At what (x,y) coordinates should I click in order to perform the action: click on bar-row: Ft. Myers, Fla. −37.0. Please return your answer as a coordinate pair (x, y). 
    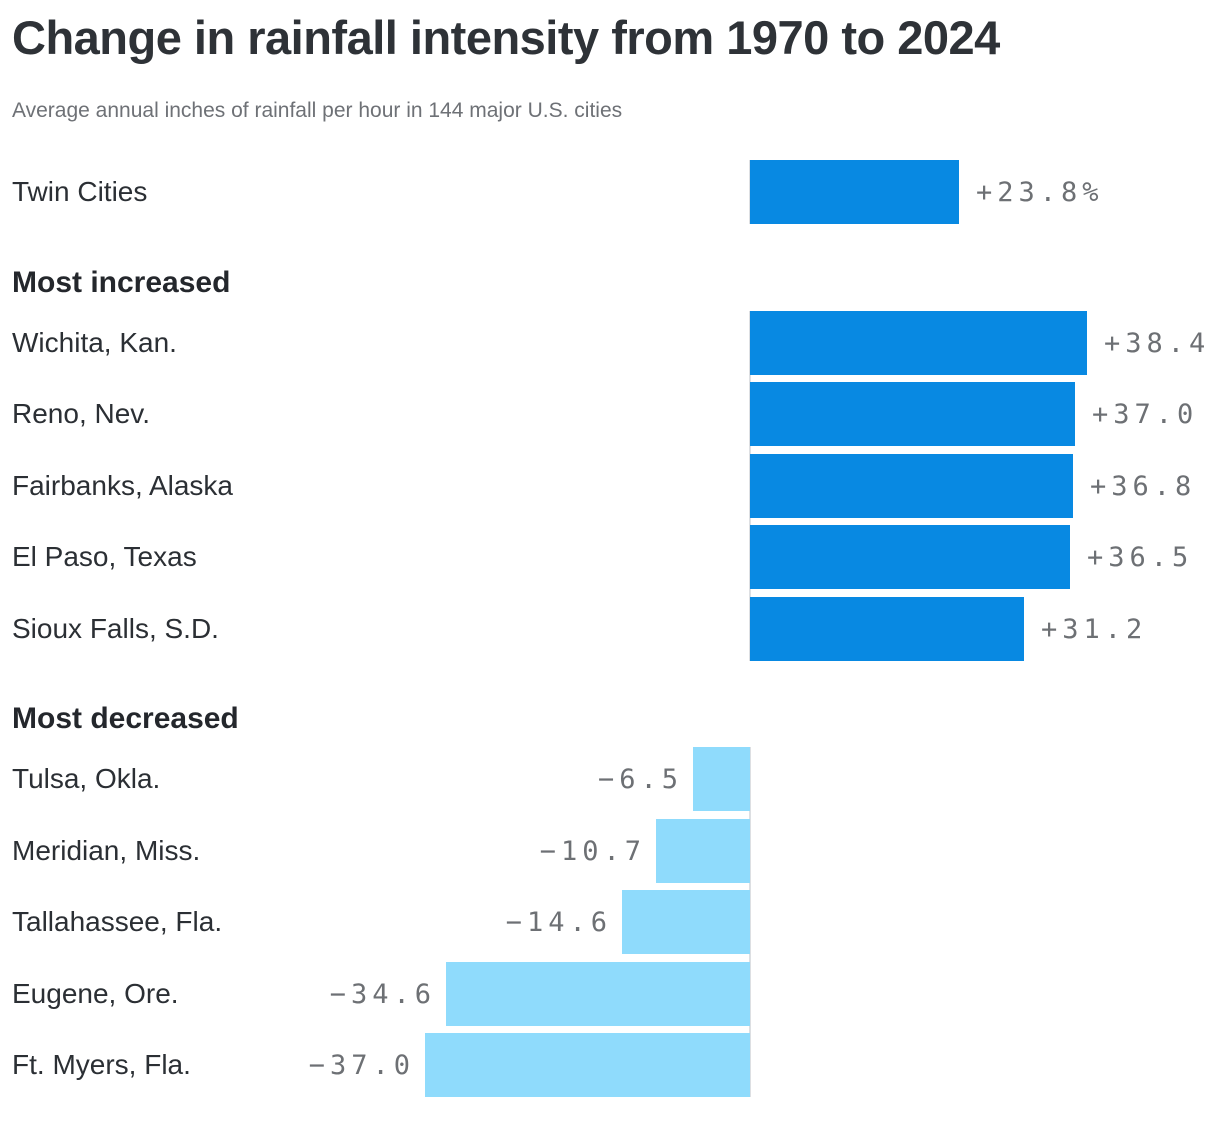
    Looking at the image, I should click on (610, 1065).